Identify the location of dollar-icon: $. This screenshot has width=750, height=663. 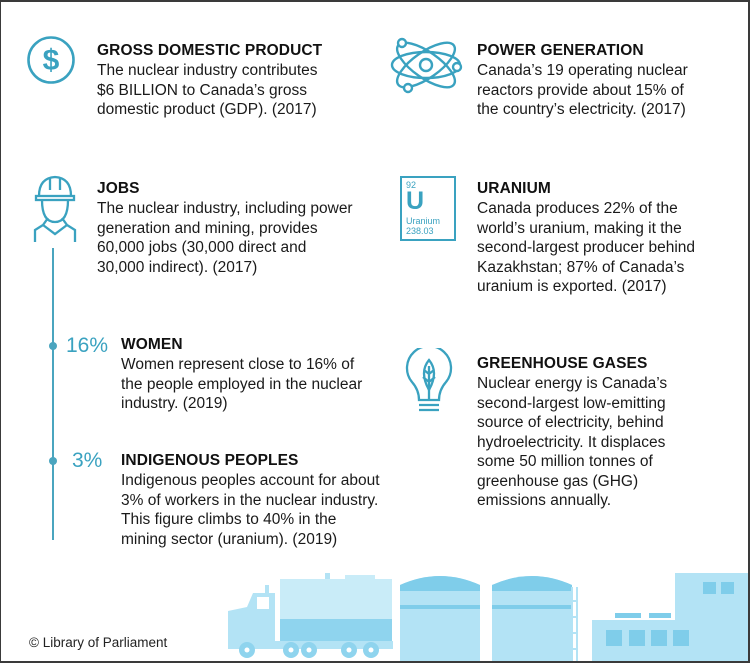
(51, 60).